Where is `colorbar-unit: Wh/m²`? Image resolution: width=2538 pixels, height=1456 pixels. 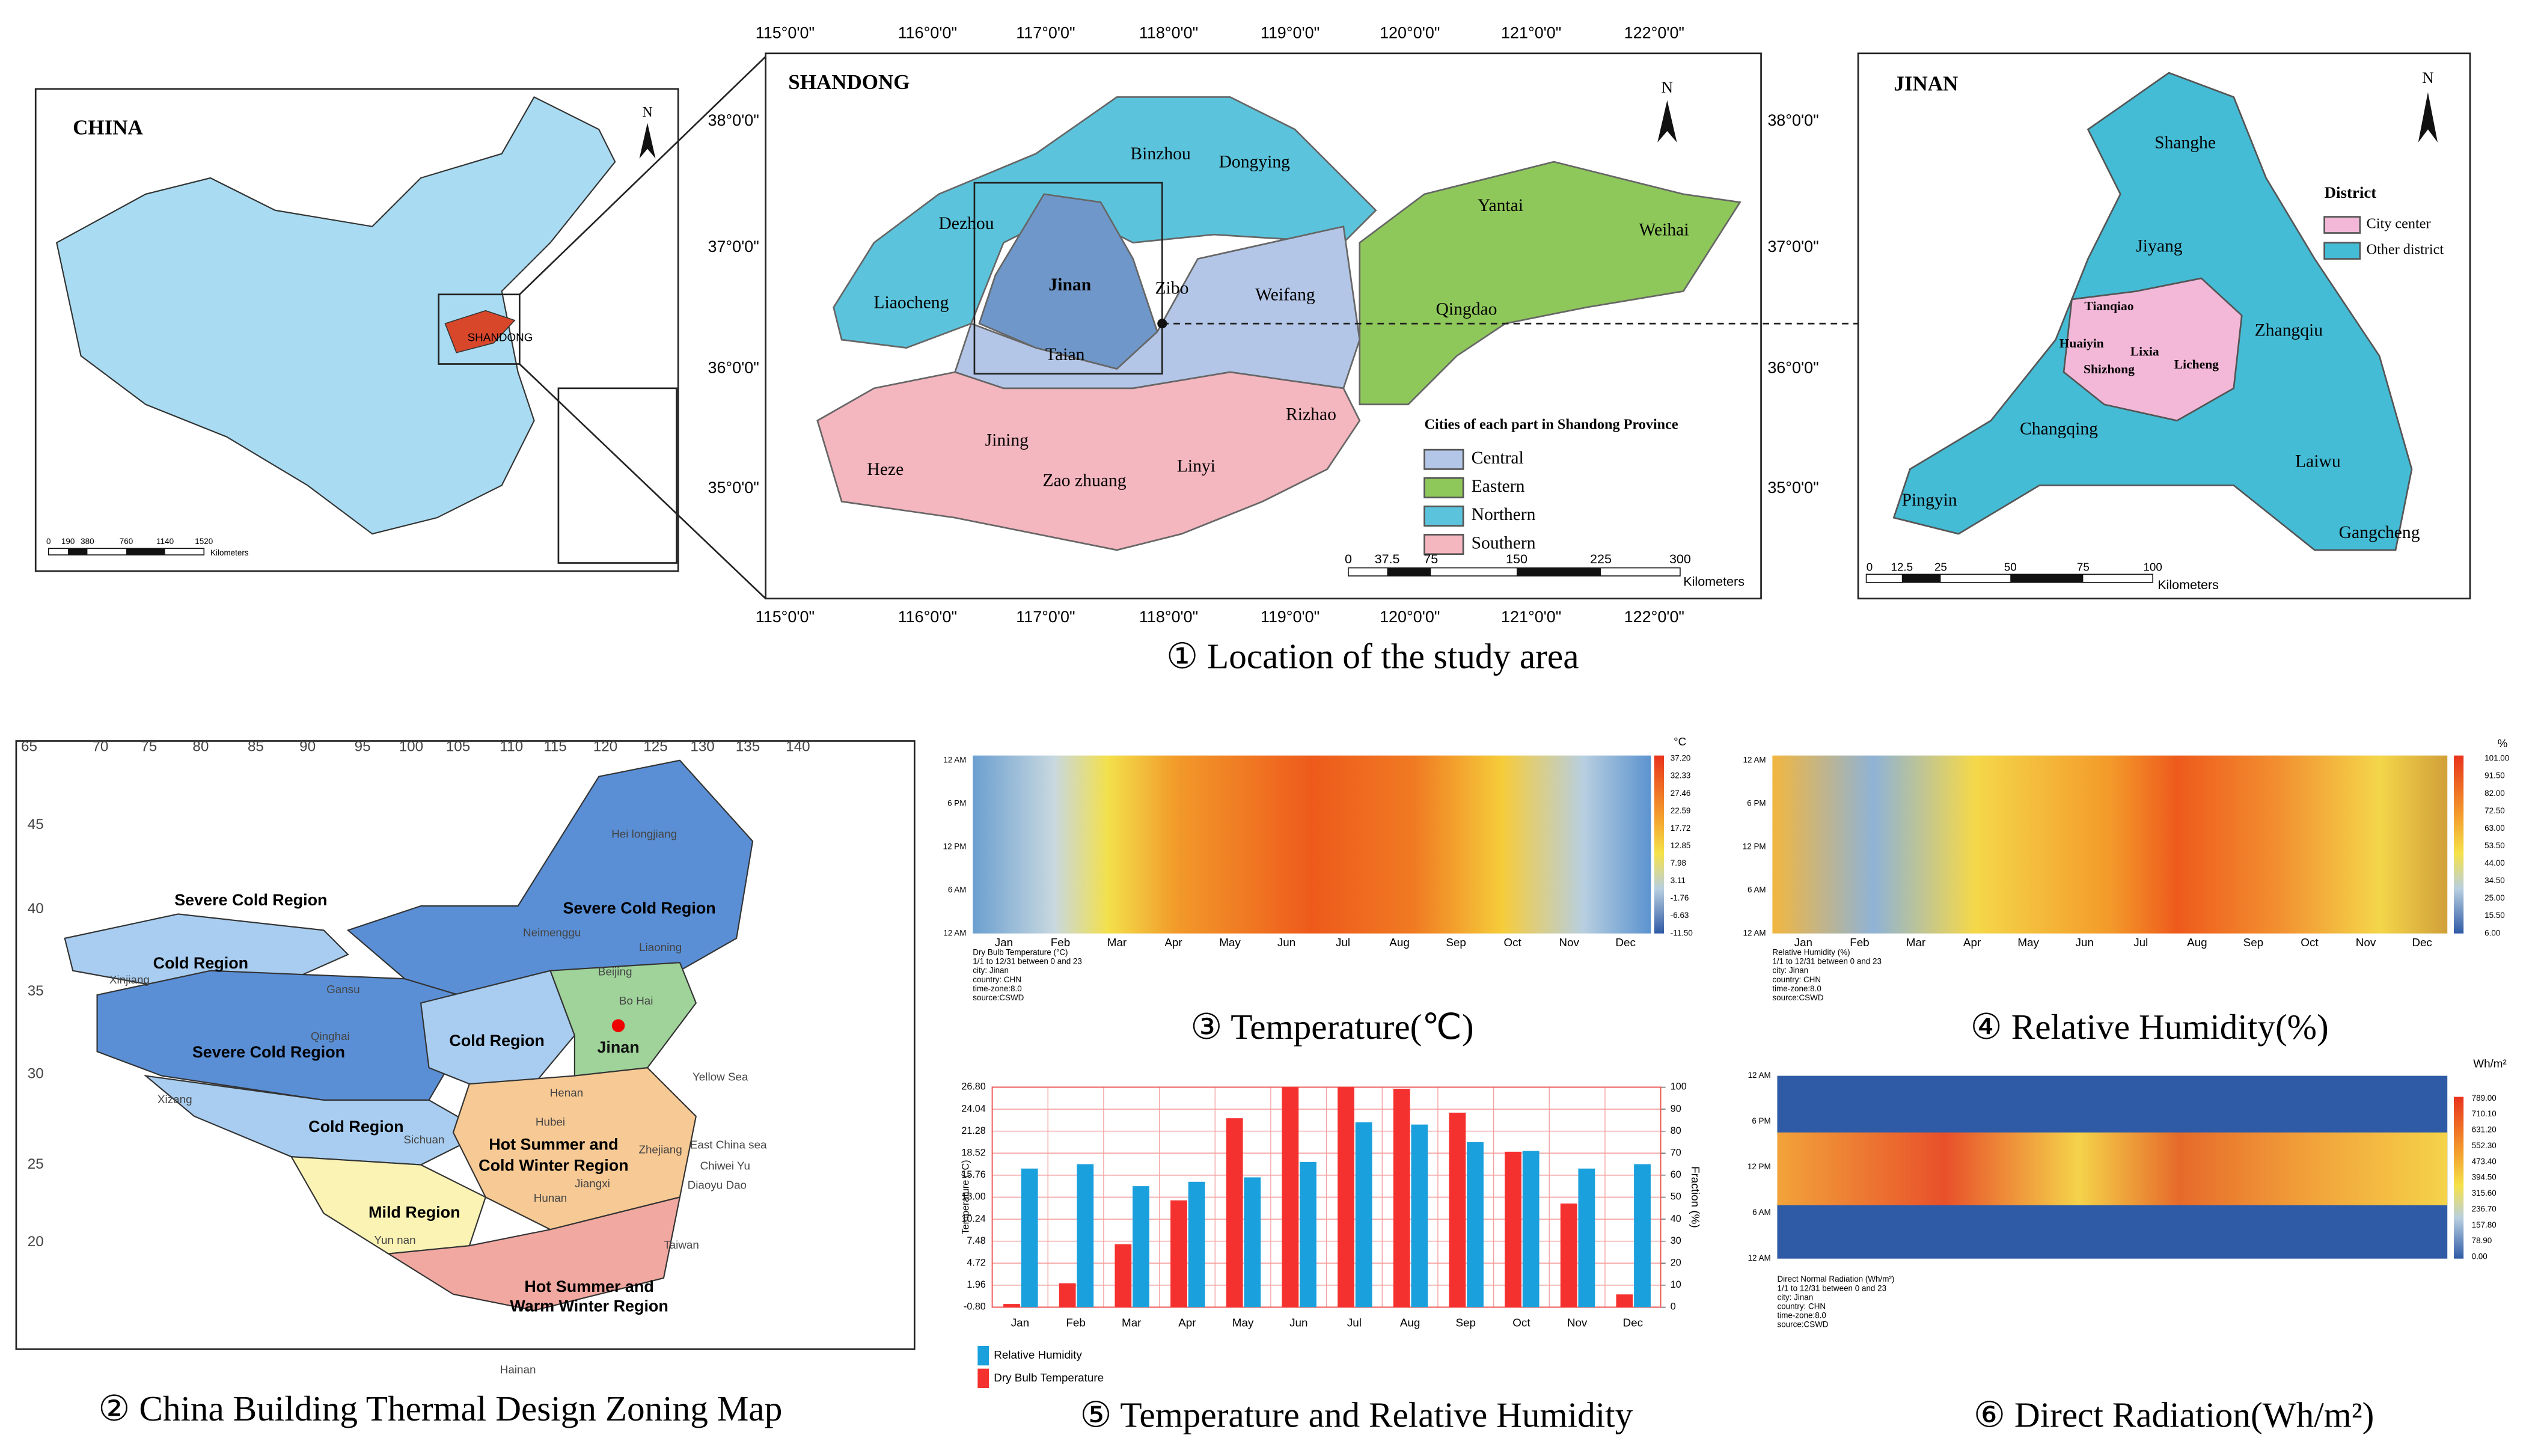
colorbar-unit: Wh/m² is located at coordinates (2489, 1063).